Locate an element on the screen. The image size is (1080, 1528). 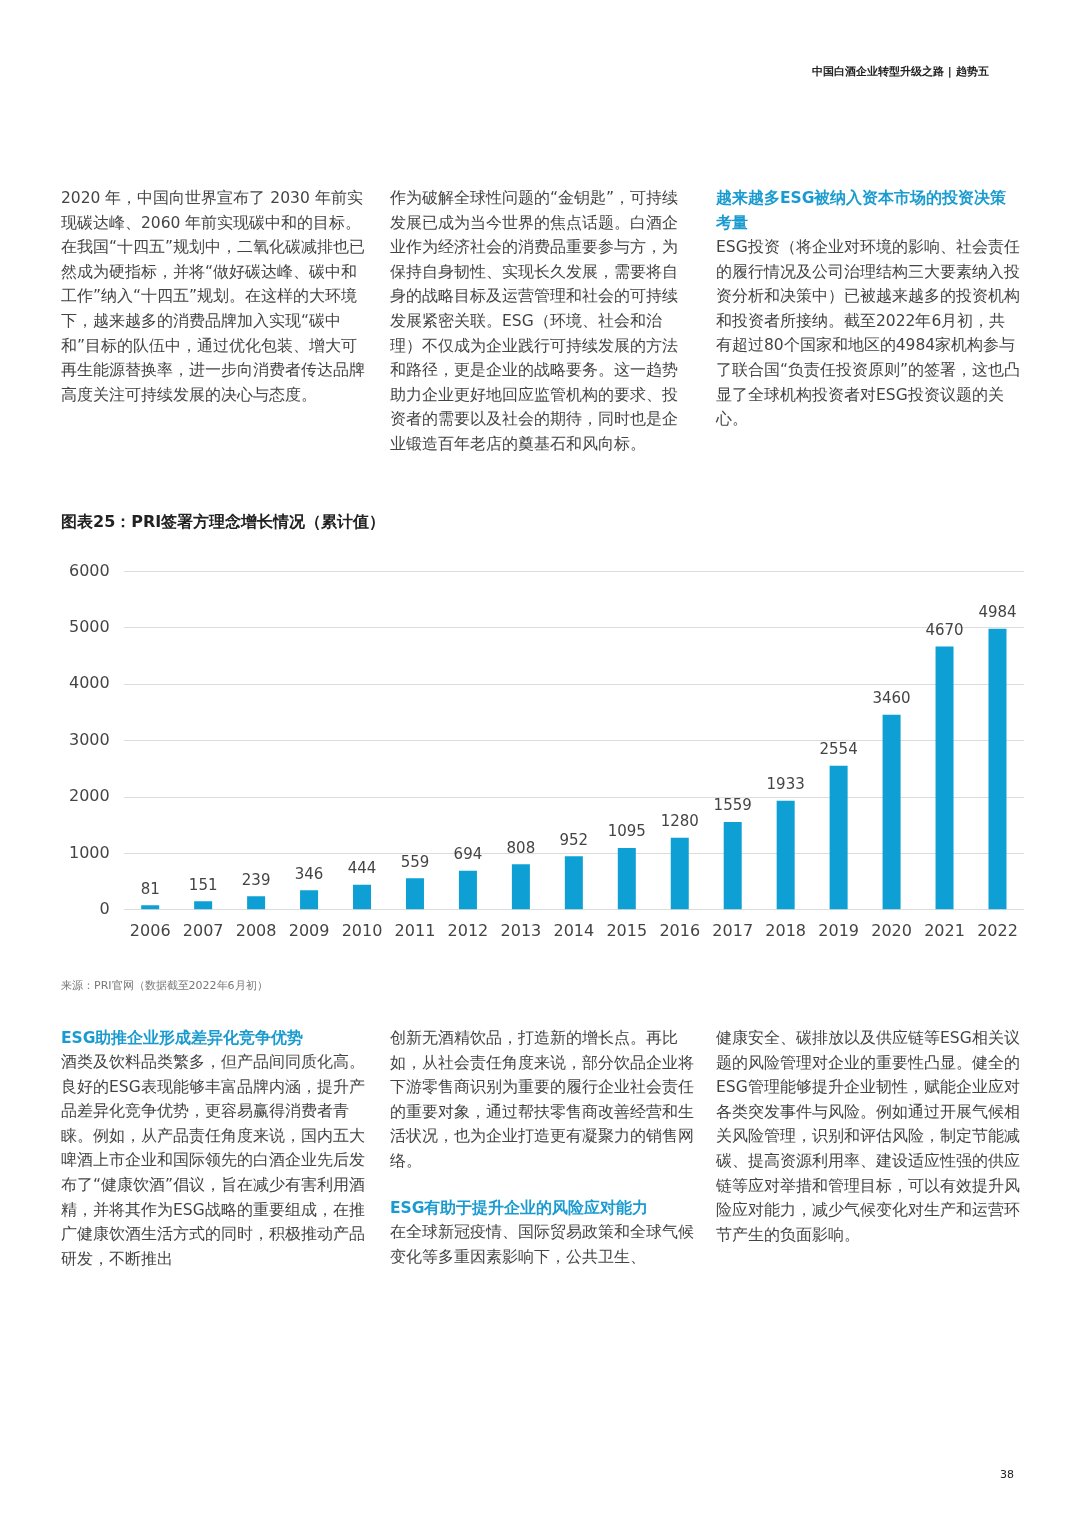
data-label: 1280 is located at coordinates (679, 821).